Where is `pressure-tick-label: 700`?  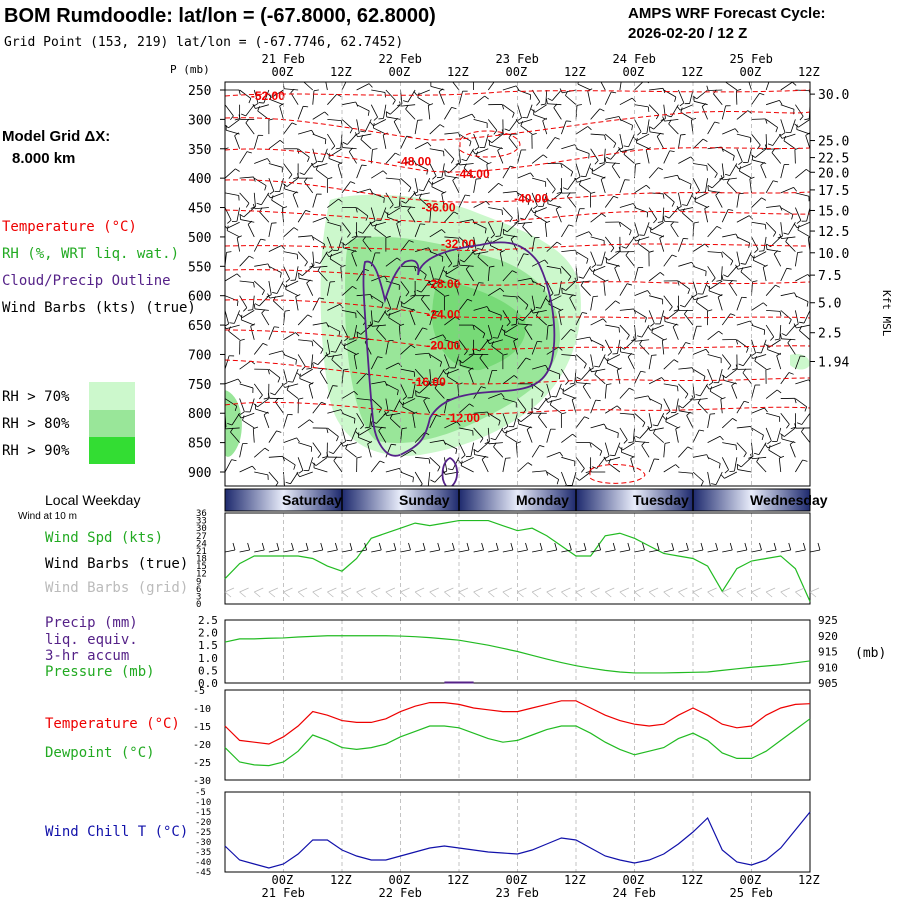
pressure-tick-label: 700 is located at coordinates (199, 355).